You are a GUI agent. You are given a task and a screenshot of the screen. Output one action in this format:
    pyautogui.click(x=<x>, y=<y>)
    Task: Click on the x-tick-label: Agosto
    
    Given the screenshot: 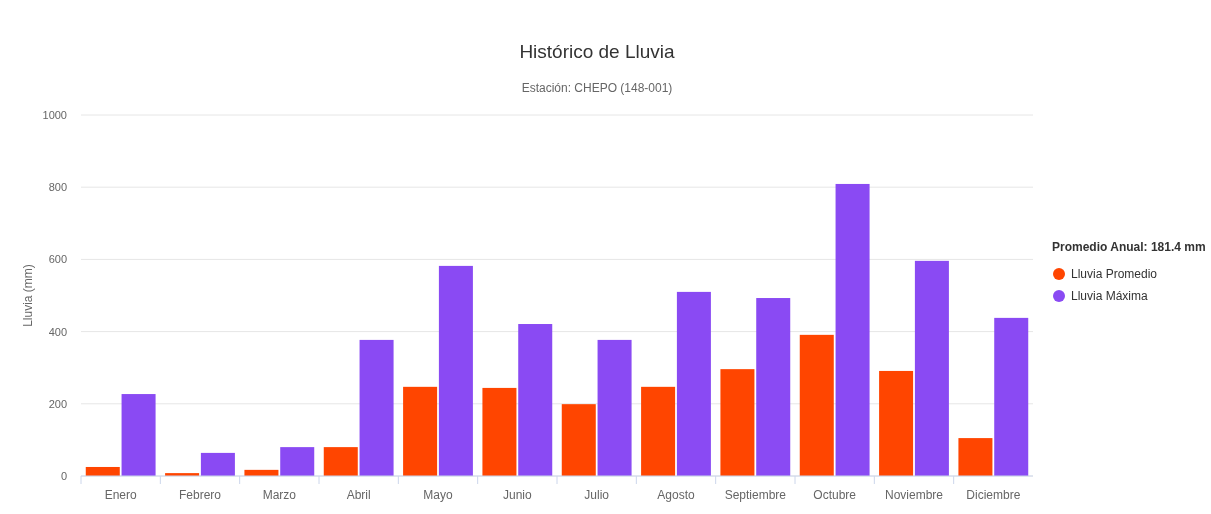 What is the action you would take?
    pyautogui.click(x=676, y=495)
    